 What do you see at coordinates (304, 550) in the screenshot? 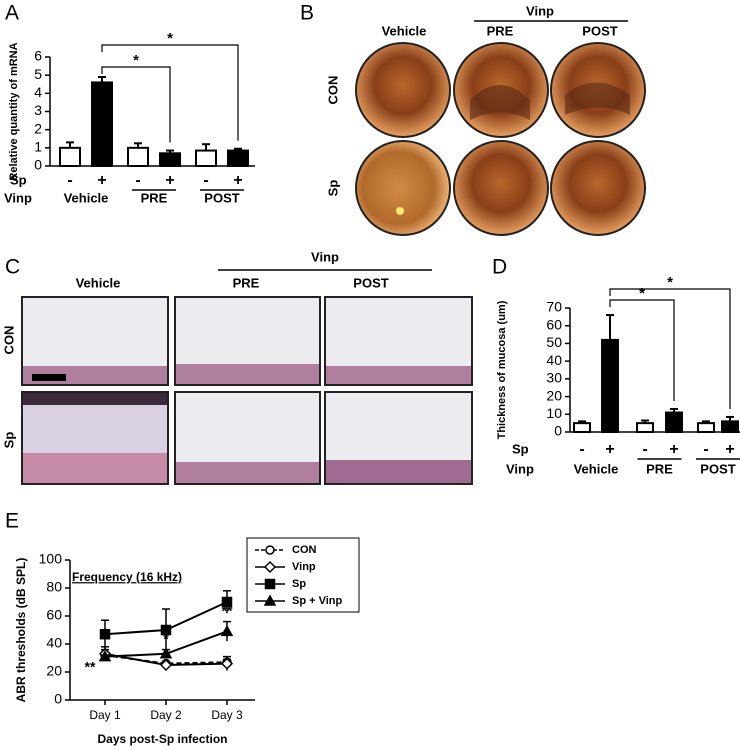
I see `legend-label: CON` at bounding box center [304, 550].